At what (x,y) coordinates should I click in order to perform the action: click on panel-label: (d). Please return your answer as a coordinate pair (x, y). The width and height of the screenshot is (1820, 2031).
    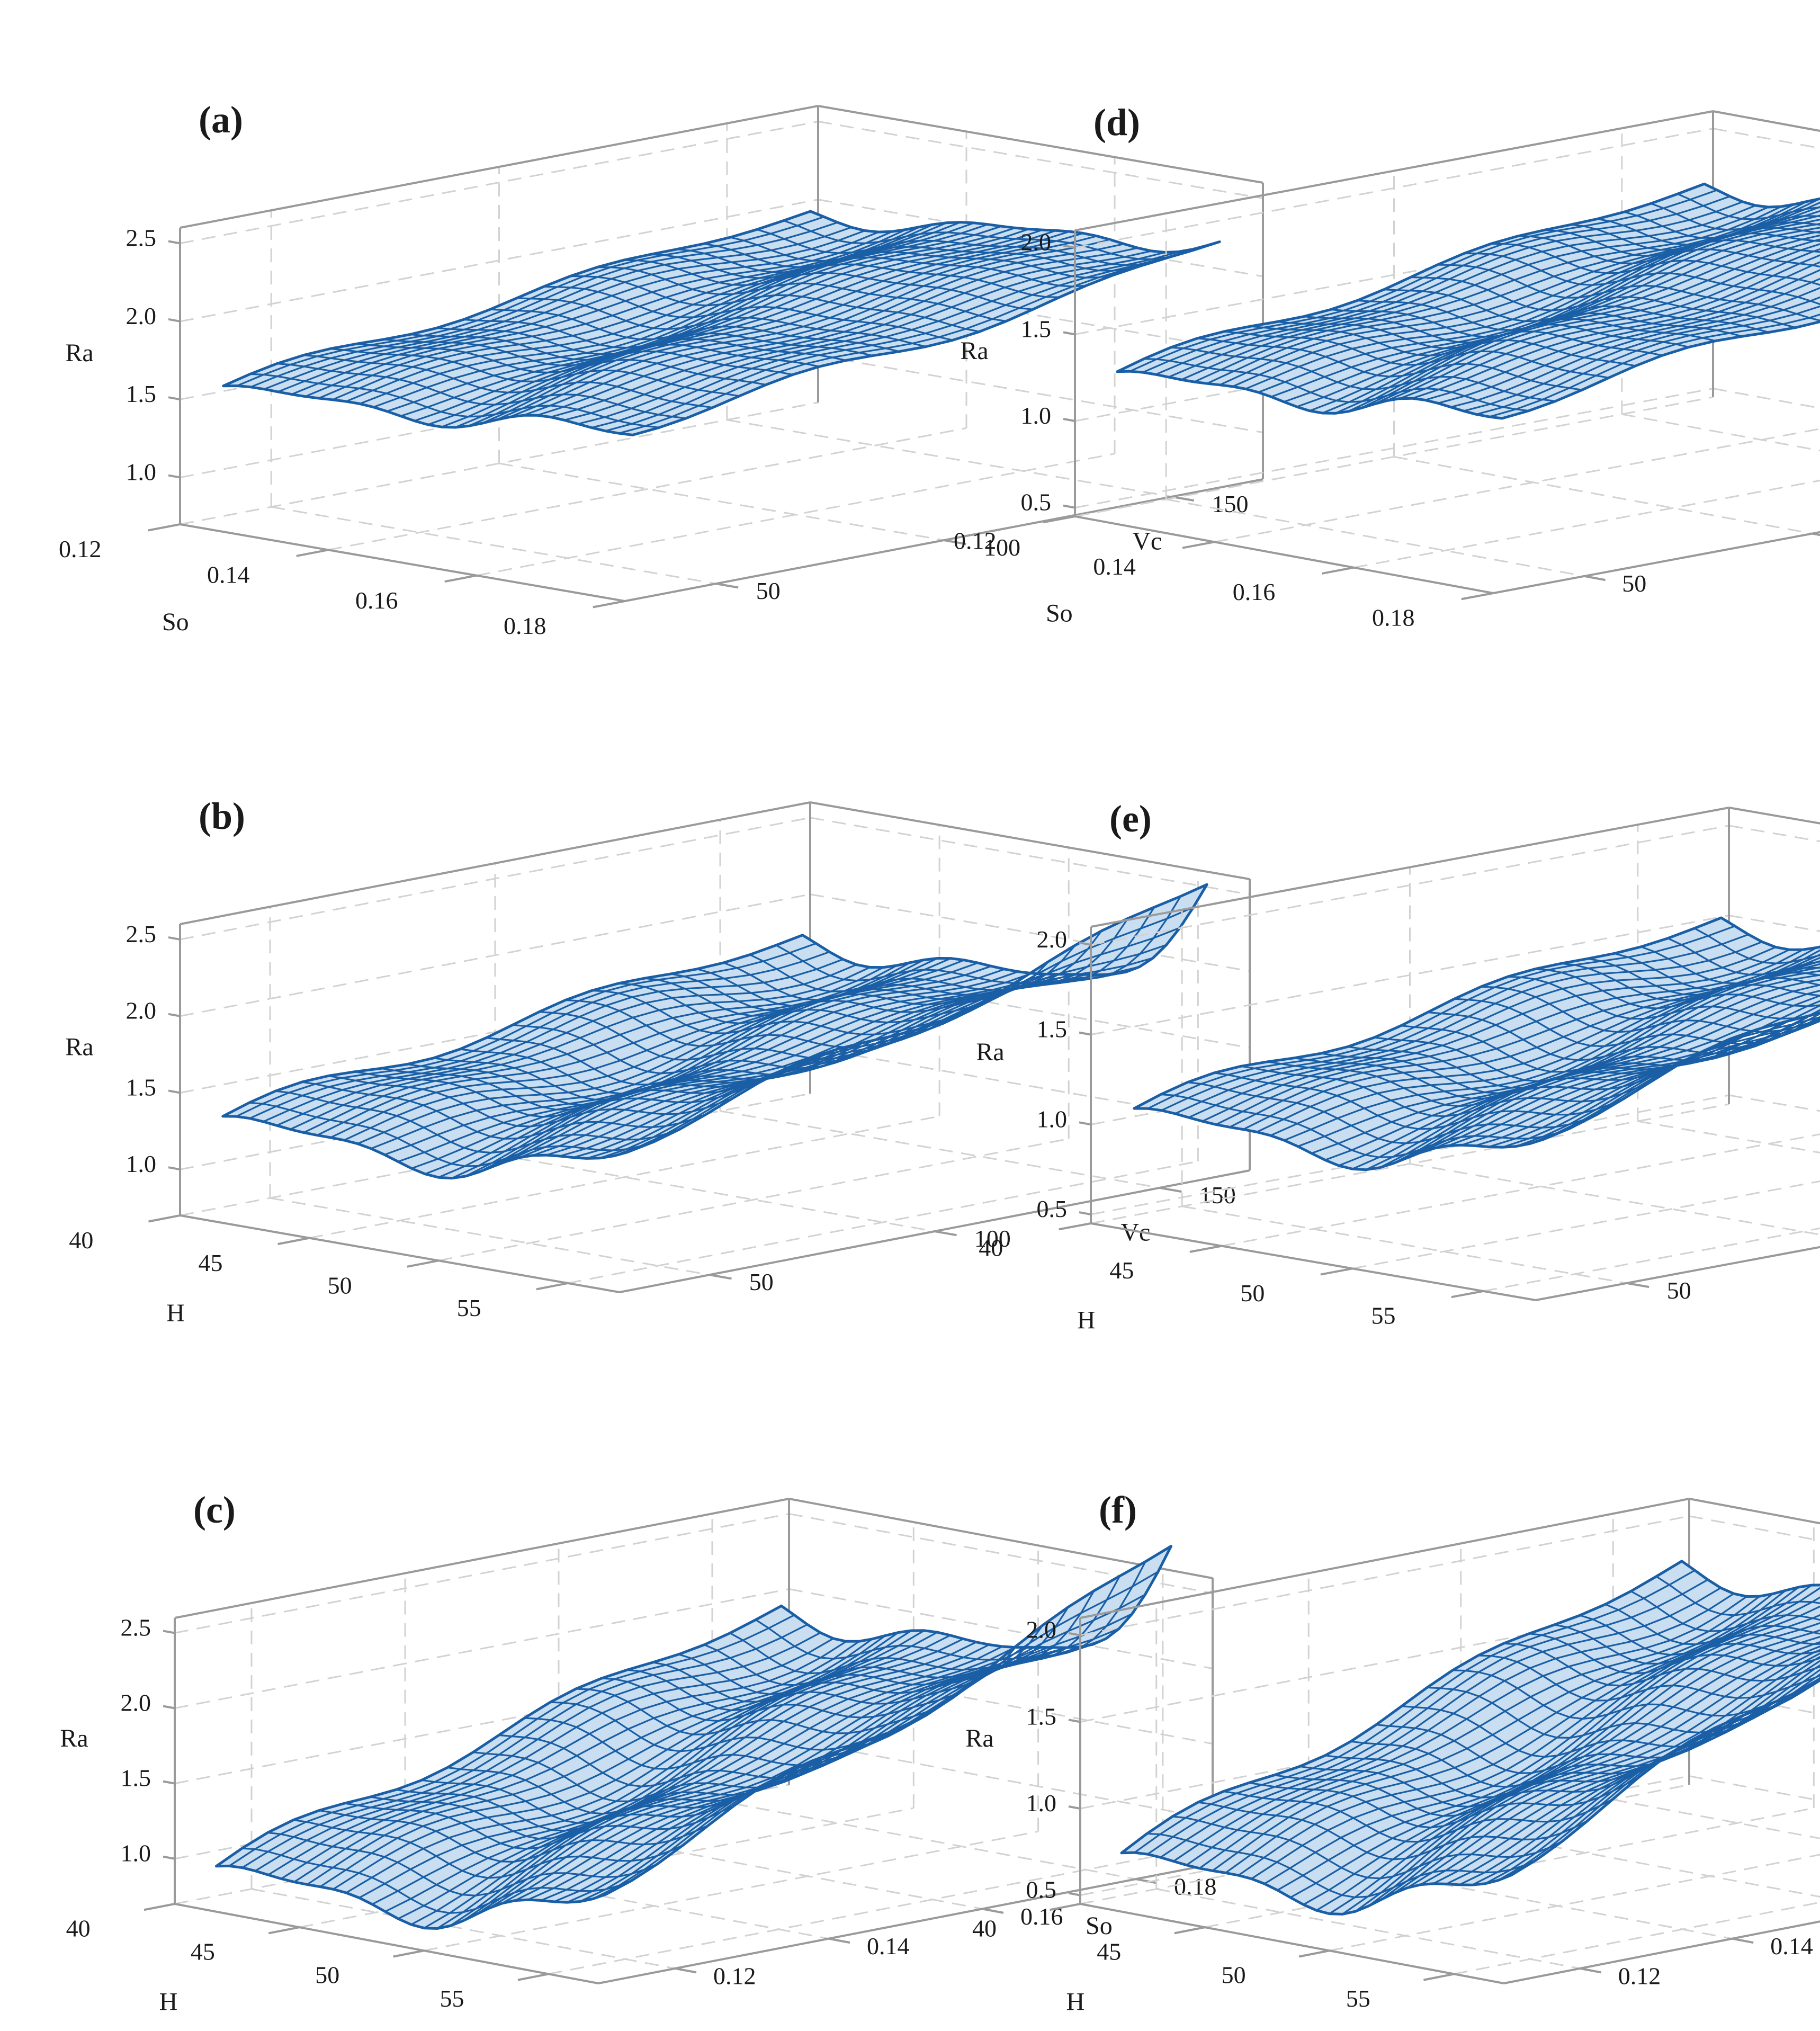
    Looking at the image, I should click on (1116, 122).